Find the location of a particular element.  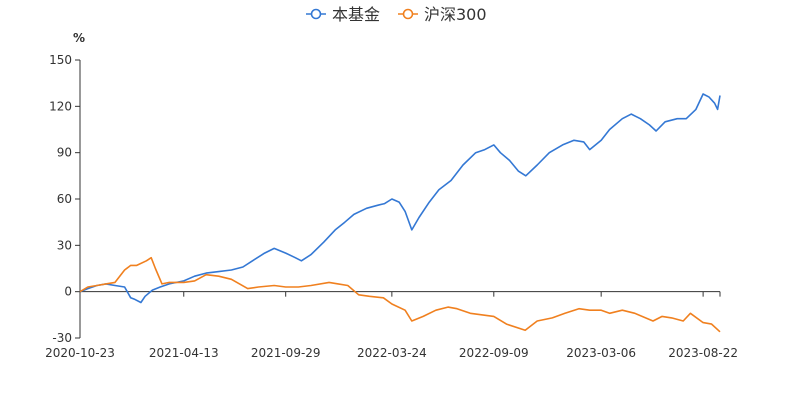

y-tick-label: 120 is located at coordinates (60, 106).